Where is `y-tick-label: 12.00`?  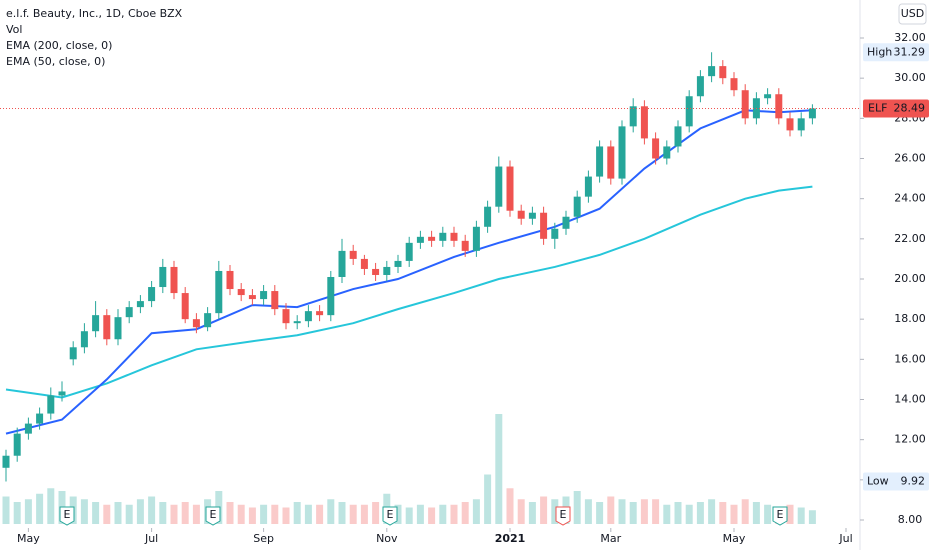
y-tick-label: 12.00 is located at coordinates (910, 439).